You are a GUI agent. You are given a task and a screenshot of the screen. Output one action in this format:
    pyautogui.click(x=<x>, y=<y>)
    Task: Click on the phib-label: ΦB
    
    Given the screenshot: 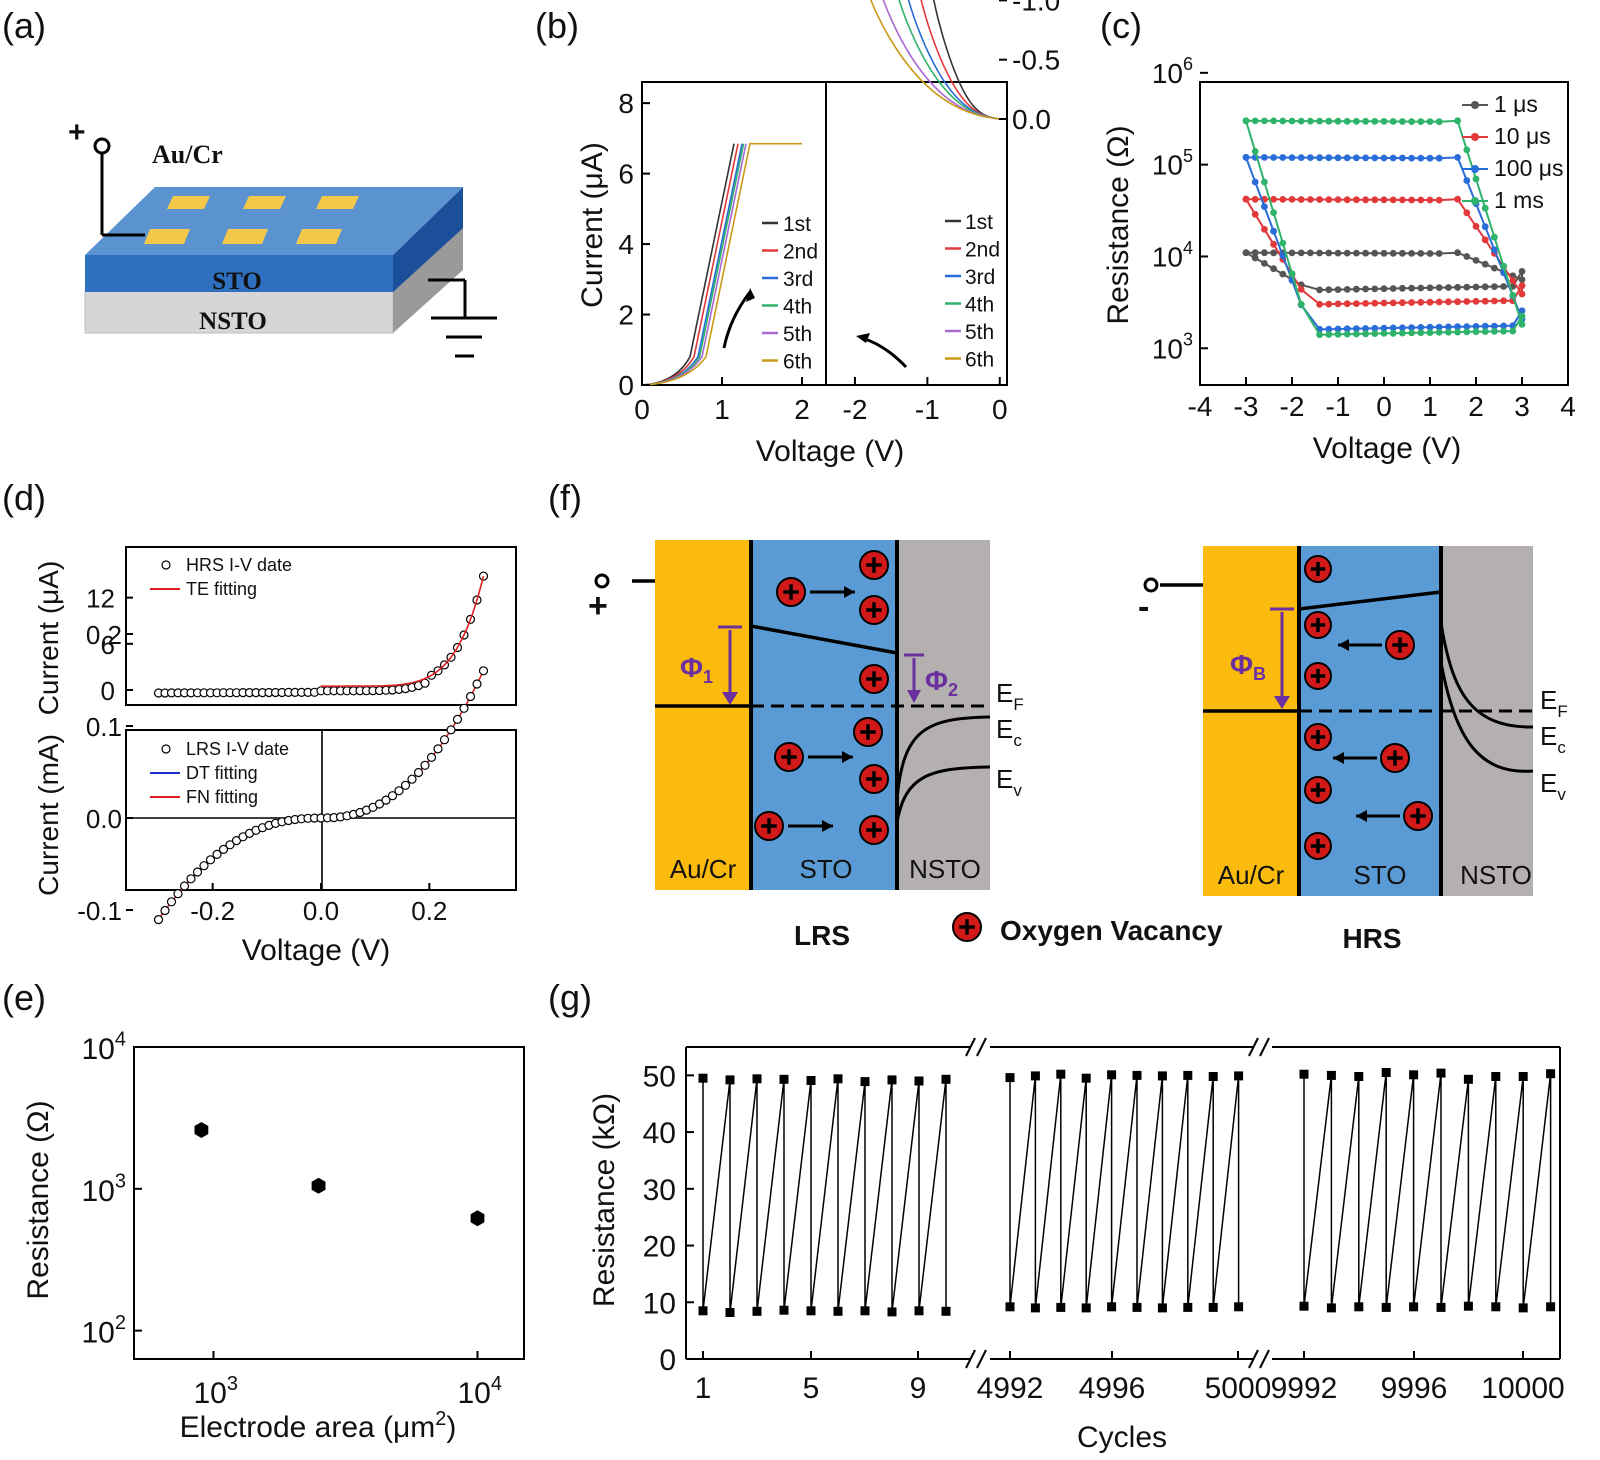 What is the action you would take?
    pyautogui.click(x=1248, y=666)
    